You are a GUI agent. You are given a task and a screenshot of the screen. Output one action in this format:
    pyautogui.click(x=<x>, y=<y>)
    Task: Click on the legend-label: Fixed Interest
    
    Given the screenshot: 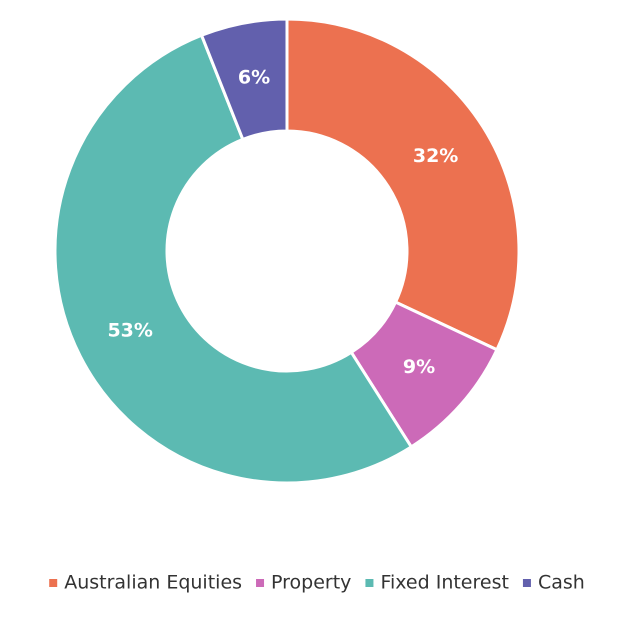 What is the action you would take?
    pyautogui.click(x=444, y=583)
    